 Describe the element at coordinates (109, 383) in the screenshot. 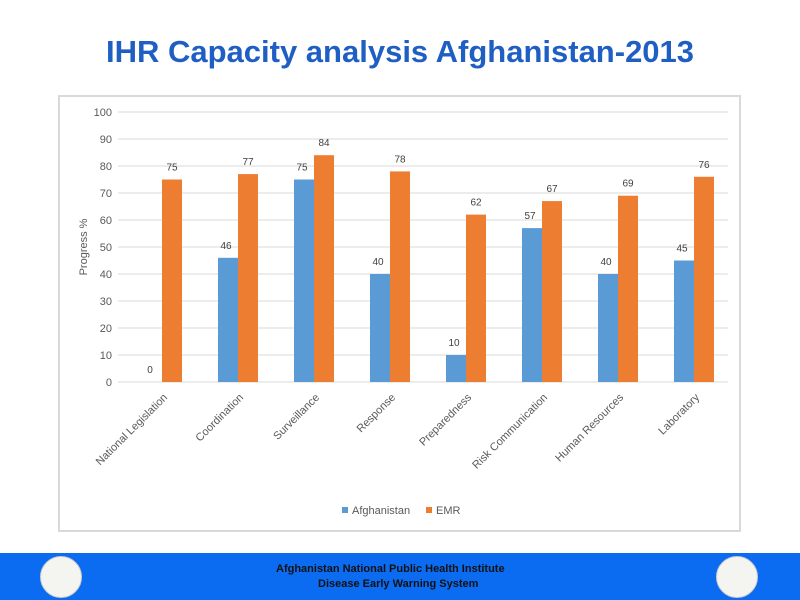

I see `y-tick-label: 0` at that location.